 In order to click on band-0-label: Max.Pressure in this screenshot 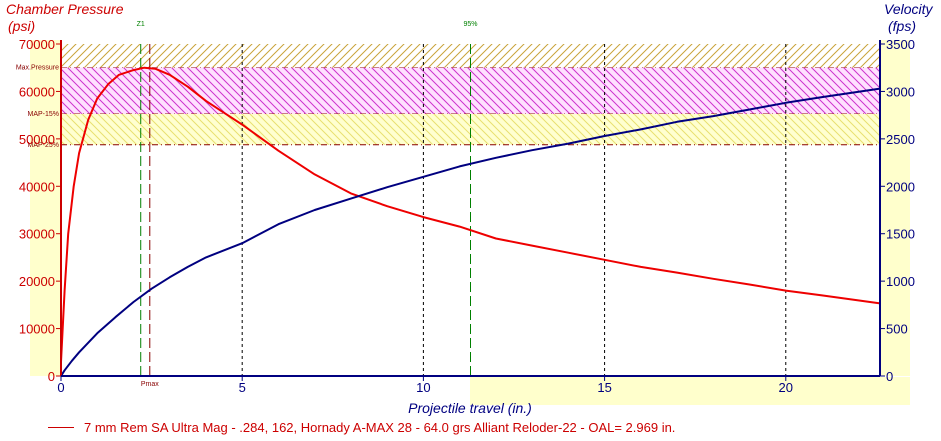, I will do `click(37, 68)`.